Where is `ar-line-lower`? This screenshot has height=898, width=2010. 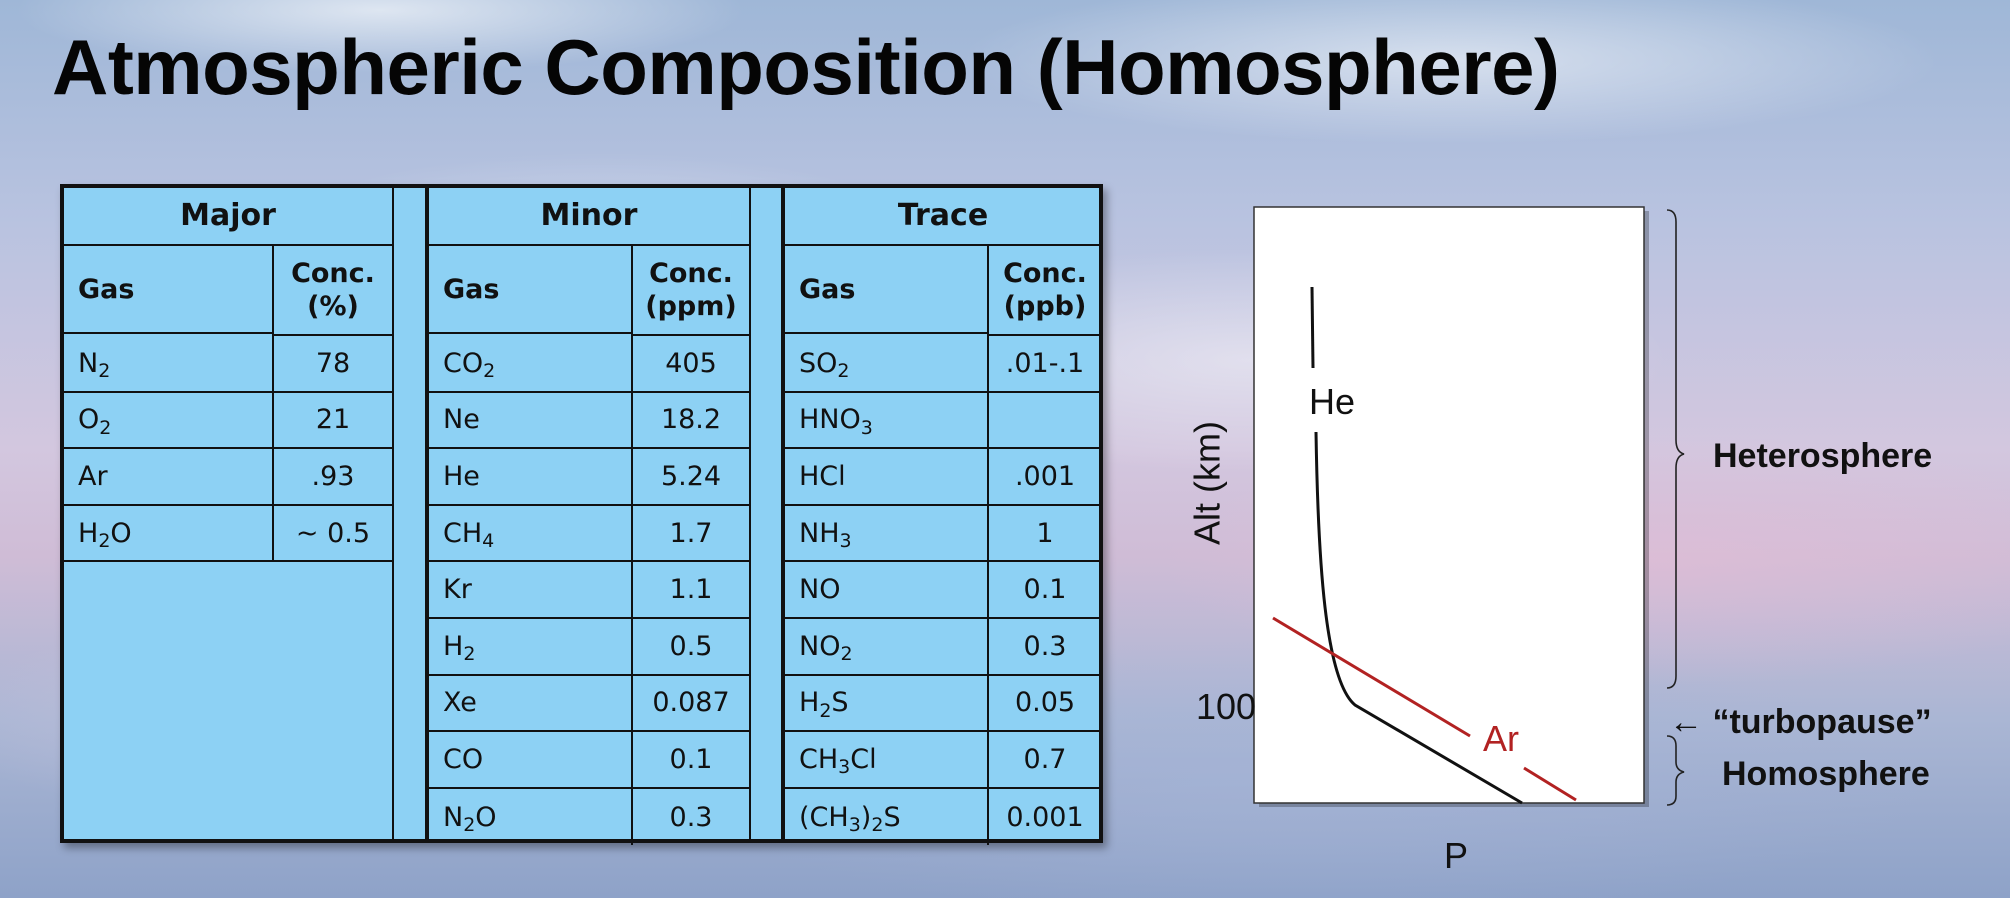
ar-line-lower is located at coordinates (1550, 784).